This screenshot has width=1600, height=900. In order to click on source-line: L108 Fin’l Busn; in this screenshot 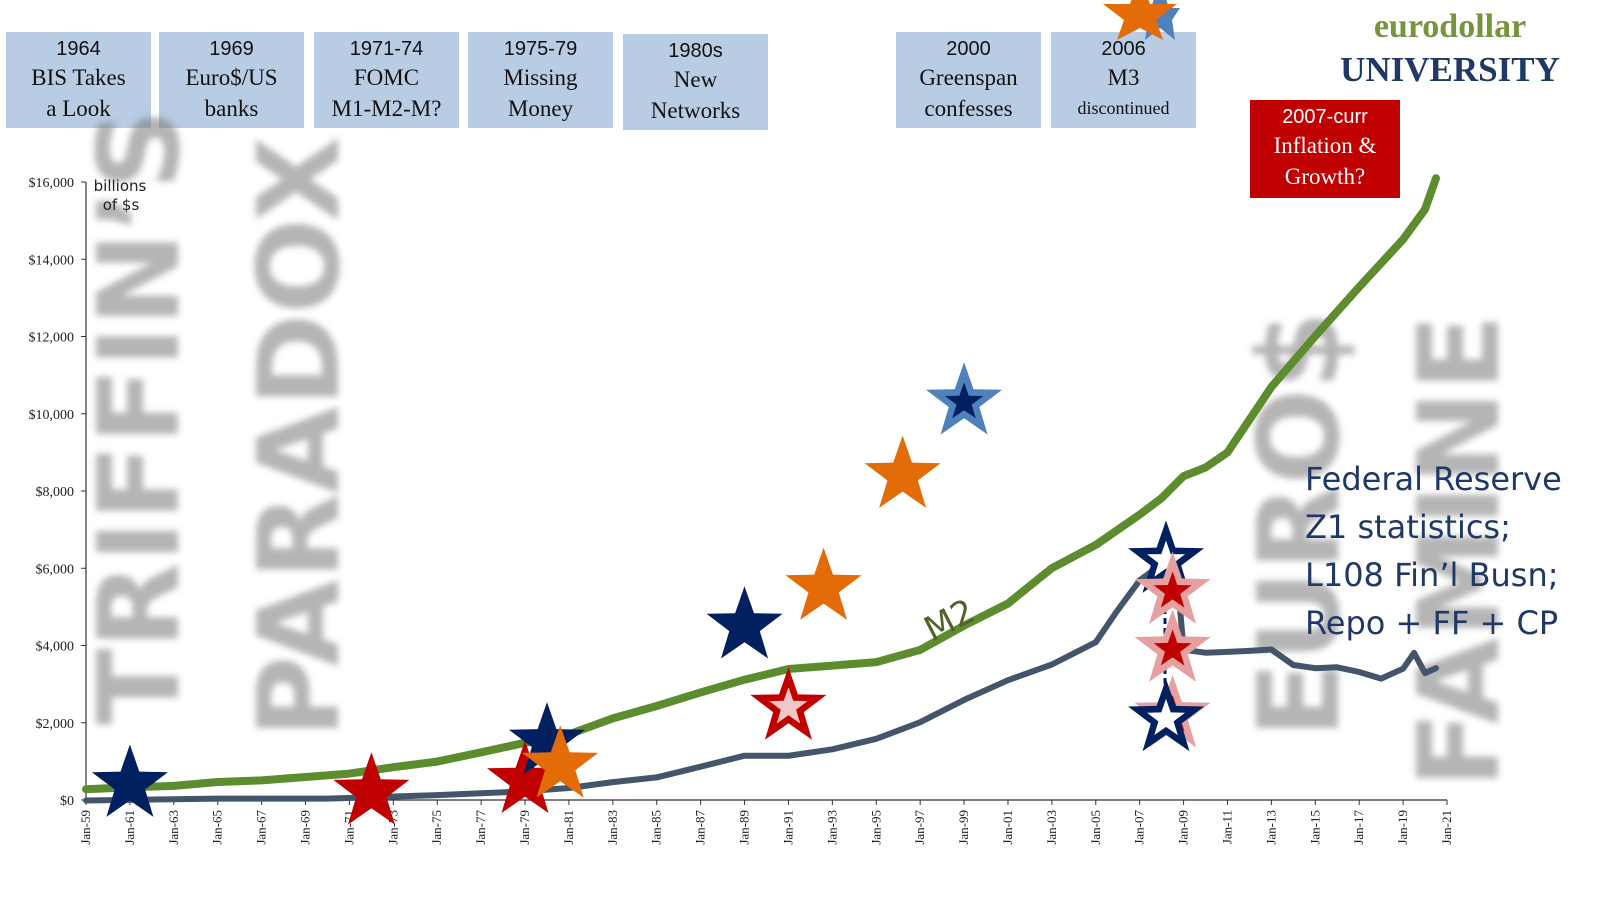, I will do `click(1432, 575)`.